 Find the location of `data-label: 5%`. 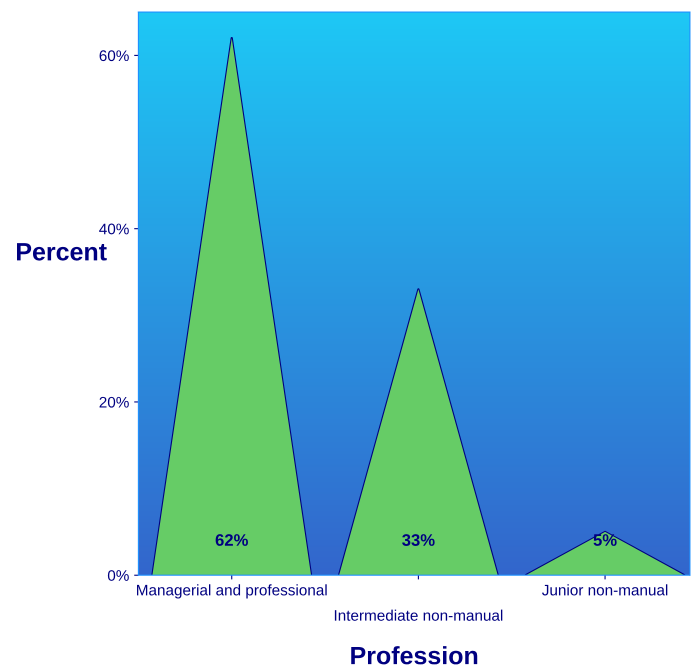

data-label: 5% is located at coordinates (605, 540).